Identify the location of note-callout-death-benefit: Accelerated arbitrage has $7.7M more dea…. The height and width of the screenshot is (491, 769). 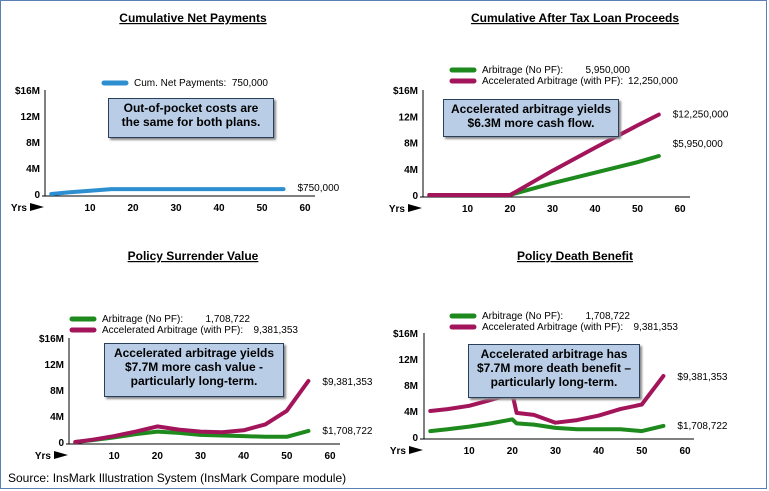
(554, 371).